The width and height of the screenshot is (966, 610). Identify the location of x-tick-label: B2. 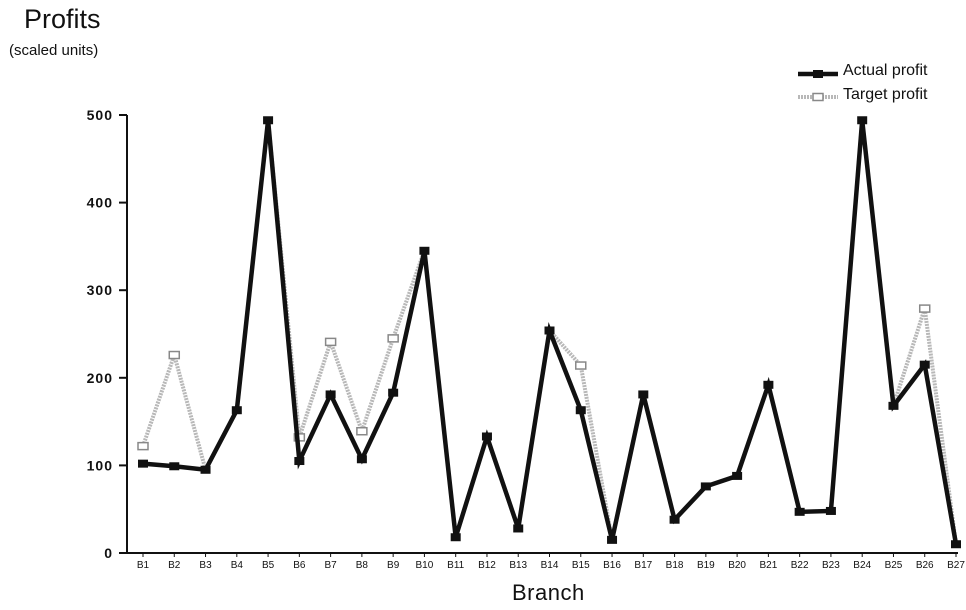
(174, 565).